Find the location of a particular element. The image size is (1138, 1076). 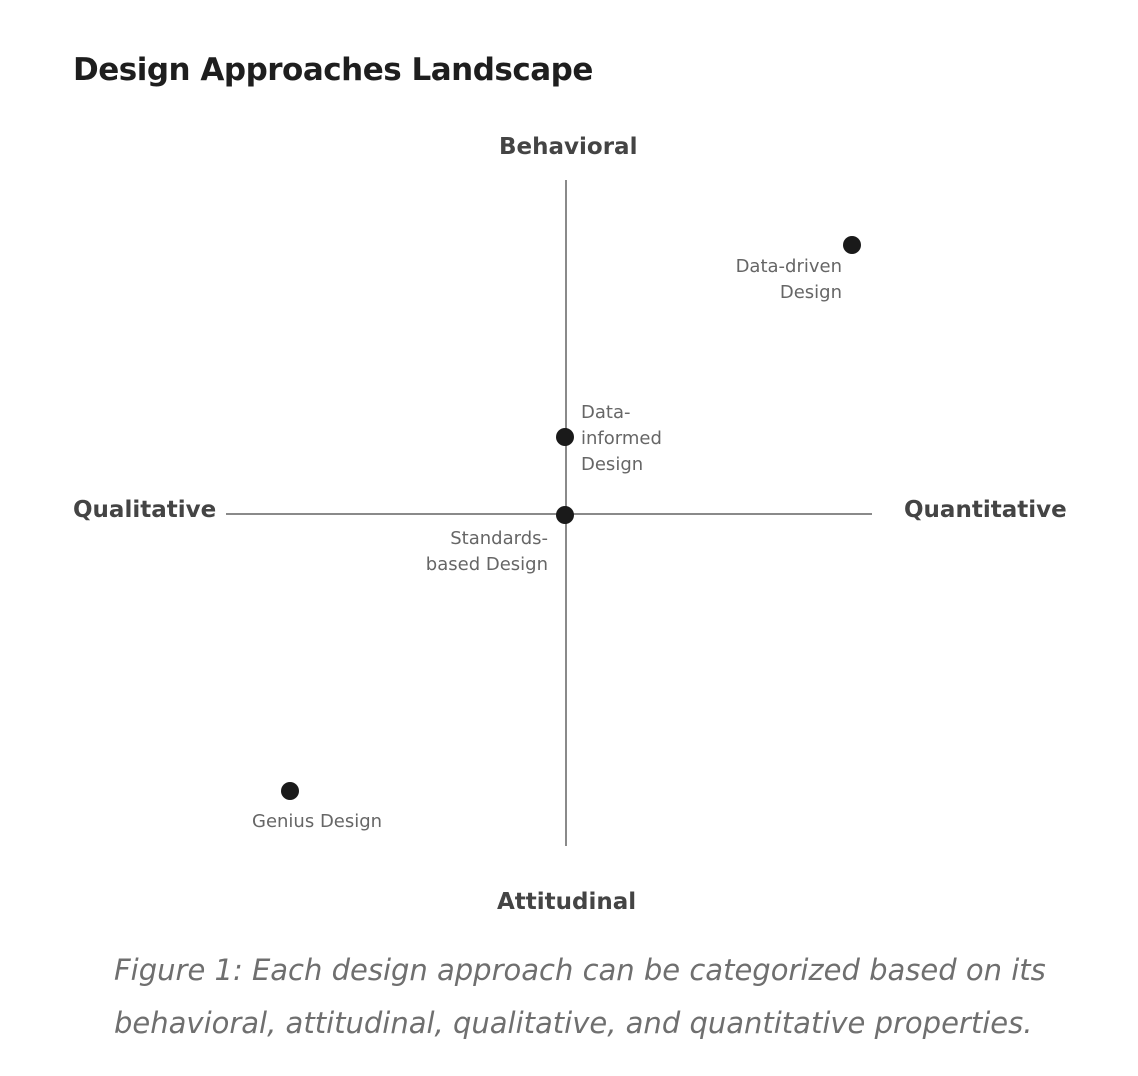

point-standards-based is located at coordinates (565, 515).